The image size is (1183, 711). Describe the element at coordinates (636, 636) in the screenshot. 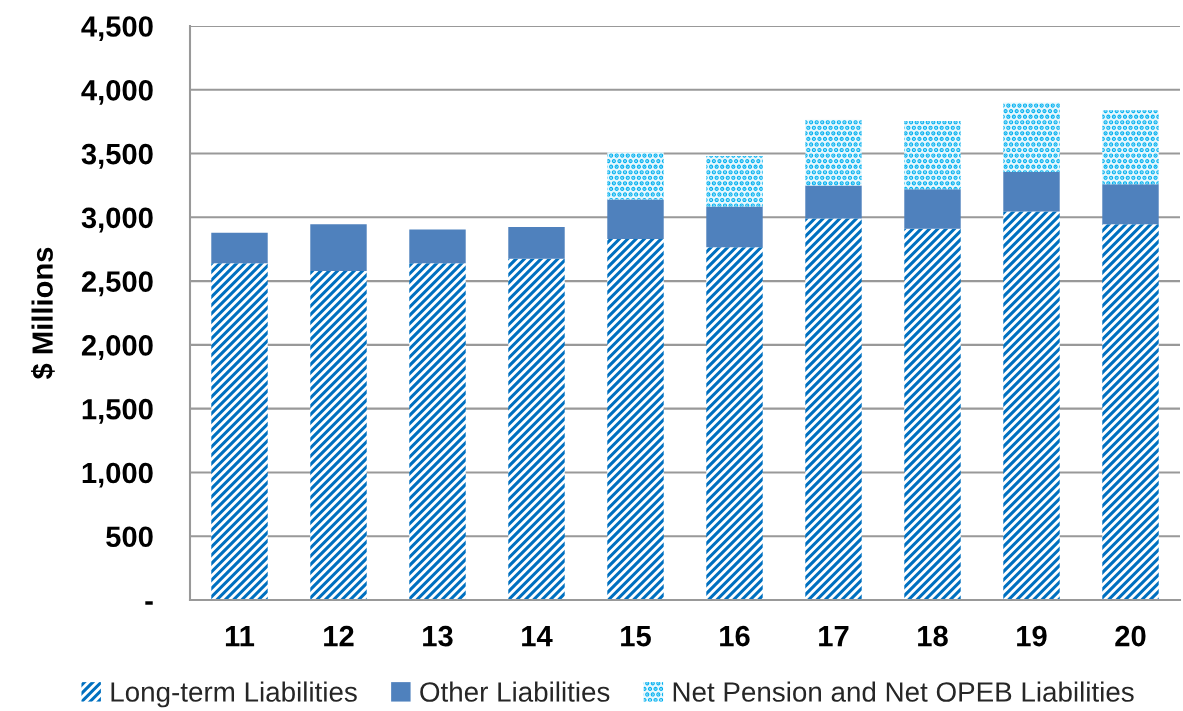

I see `x-tick-label: 15` at that location.